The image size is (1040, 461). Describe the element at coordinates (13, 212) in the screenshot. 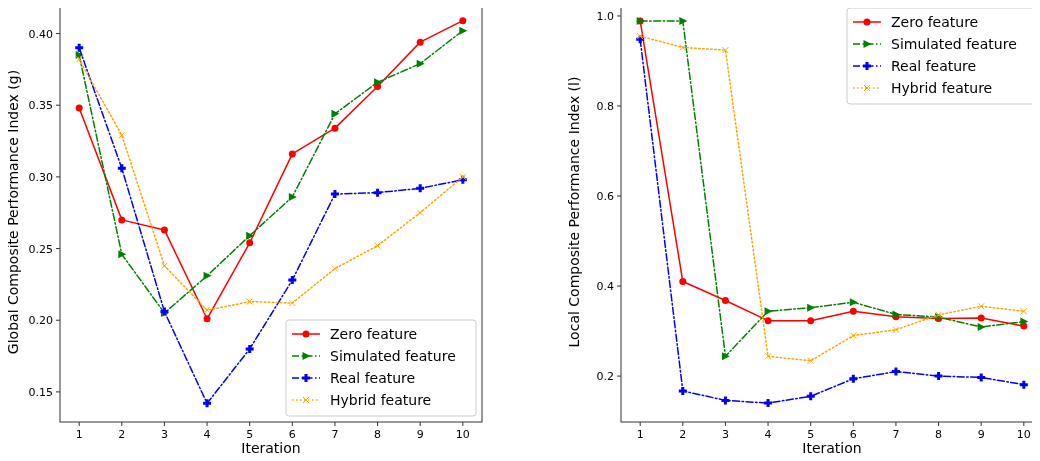

I see `y-axis-title: Global Composite Performance Index (g)` at that location.